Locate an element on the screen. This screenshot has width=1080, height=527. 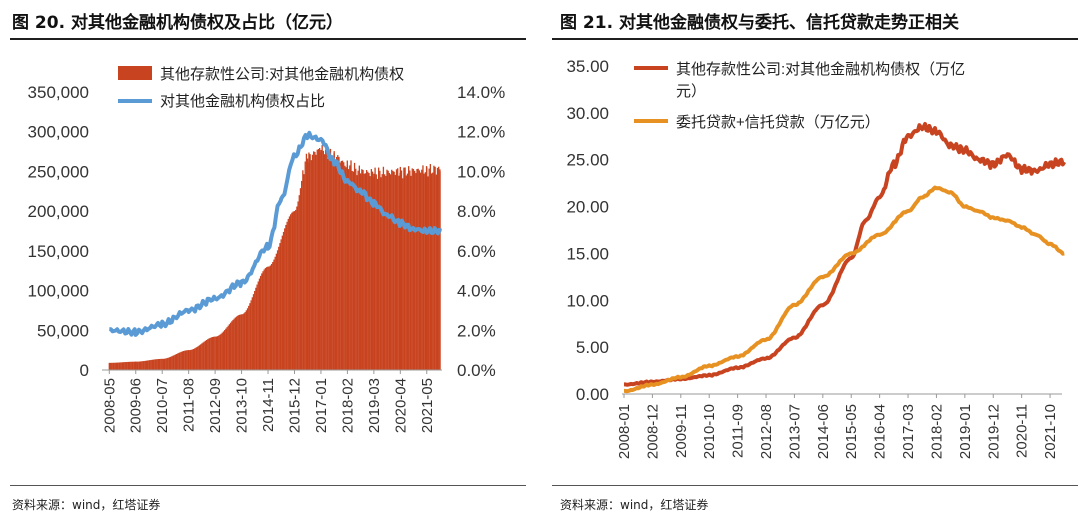
right-y-tick-label: 8.0% is located at coordinates (476, 211).